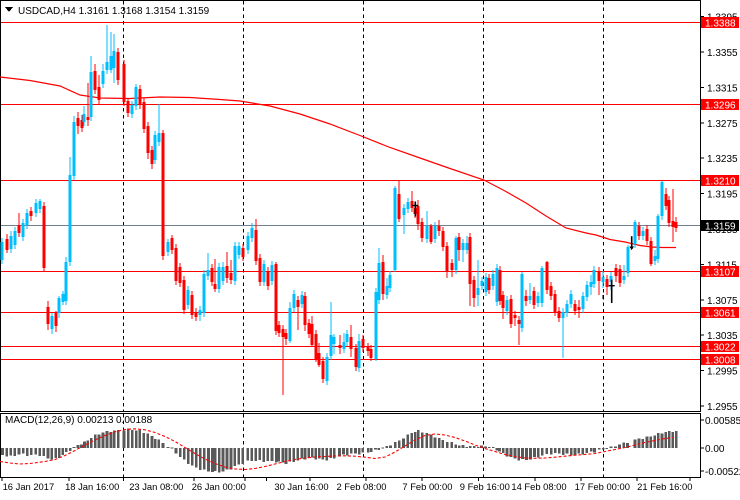 The width and height of the screenshot is (740, 500). I want to click on svg-text: 30 Jan 16:00, so click(301, 486).